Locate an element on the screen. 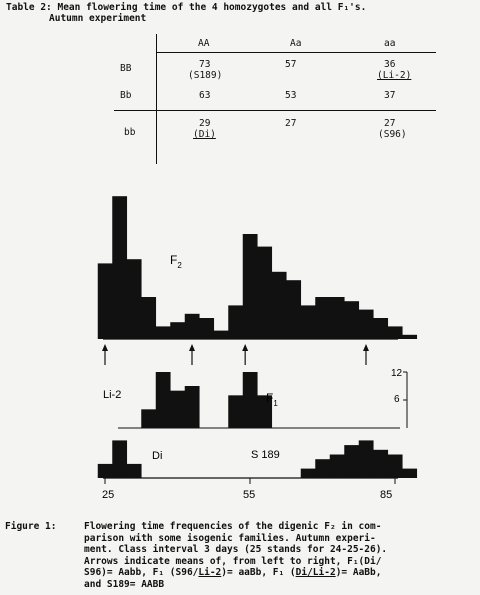  x-axis-ticks is located at coordinates (250, 481).